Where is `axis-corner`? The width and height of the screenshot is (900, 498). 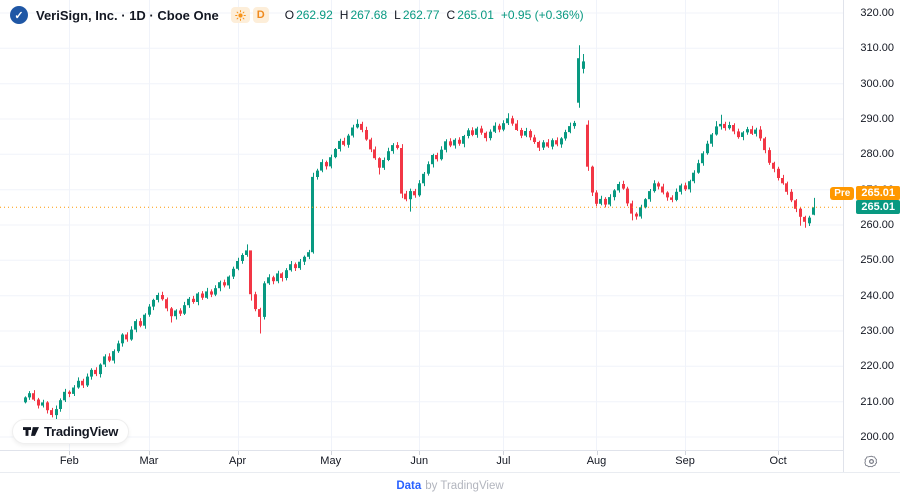
axis-corner is located at coordinates (871, 461).